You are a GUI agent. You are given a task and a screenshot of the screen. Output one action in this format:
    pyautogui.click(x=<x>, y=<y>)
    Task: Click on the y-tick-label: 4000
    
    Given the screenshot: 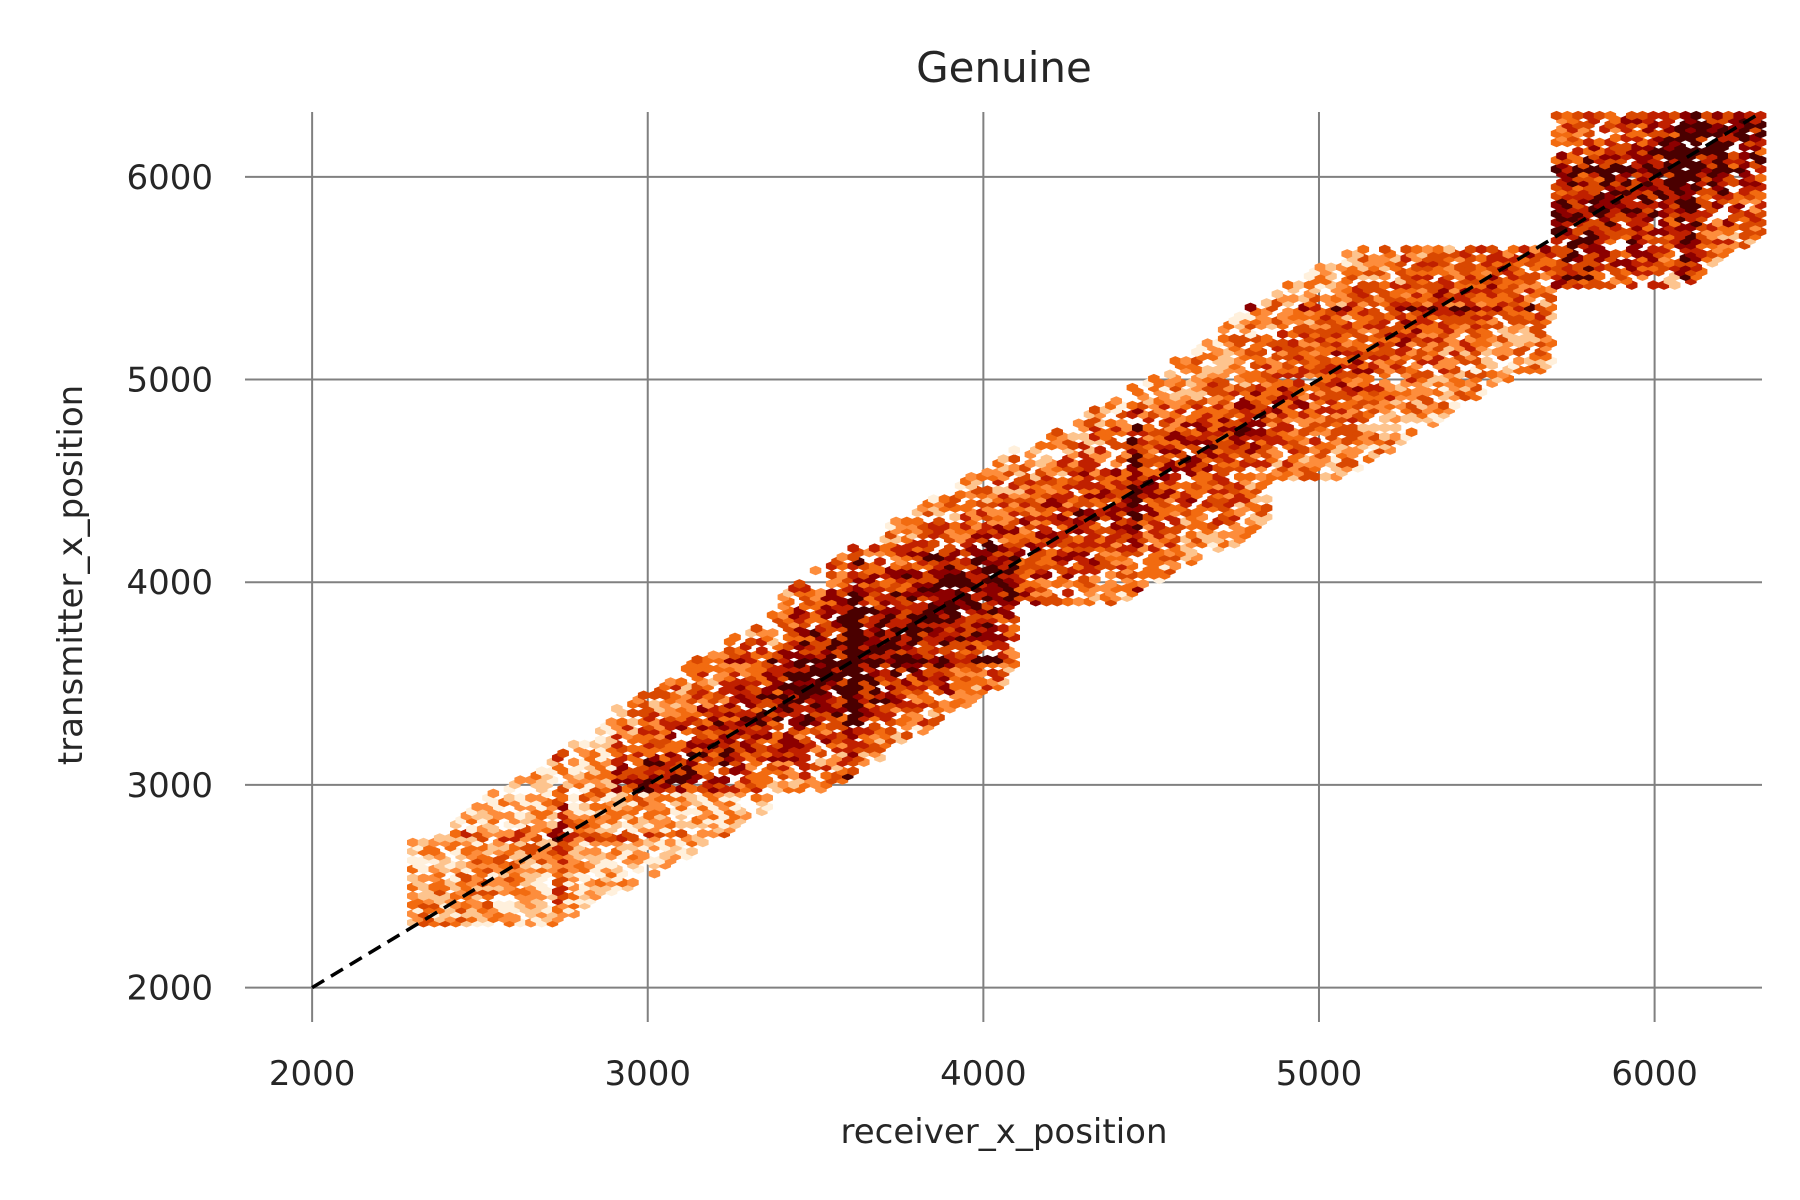 What is the action you would take?
    pyautogui.click(x=169, y=583)
    